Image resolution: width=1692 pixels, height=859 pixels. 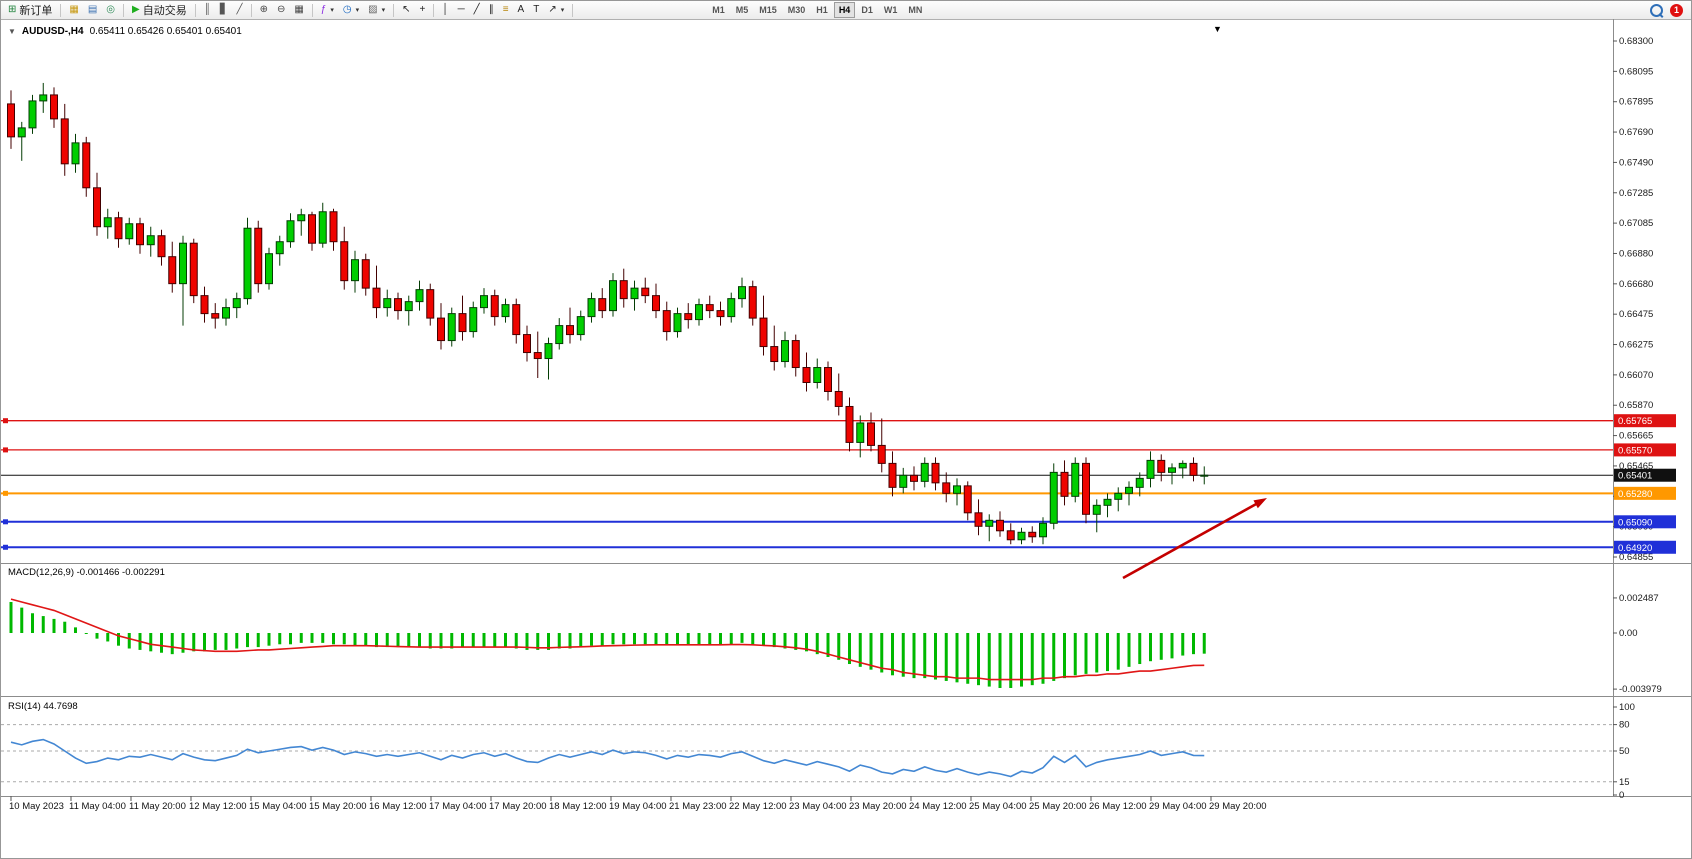 What do you see at coordinates (61, 10) in the screenshot?
I see `toolbar-separator` at bounding box center [61, 10].